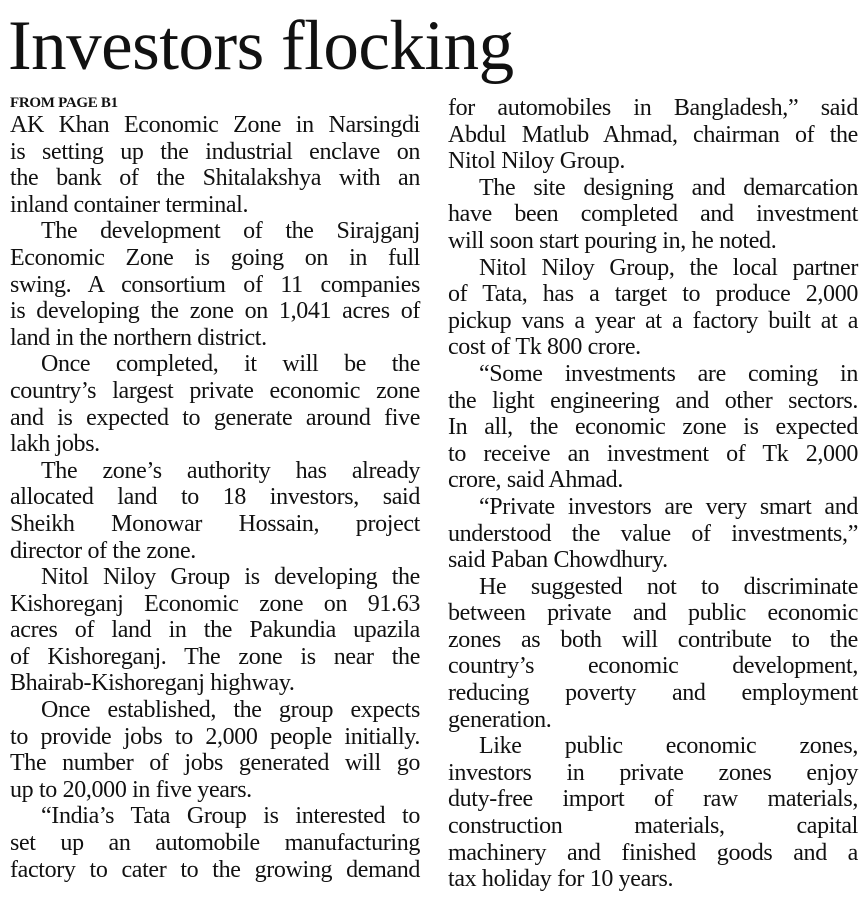 This screenshot has height=911, width=868. What do you see at coordinates (131, 789) in the screenshot?
I see `text-line: up to 20,000 in five years.` at bounding box center [131, 789].